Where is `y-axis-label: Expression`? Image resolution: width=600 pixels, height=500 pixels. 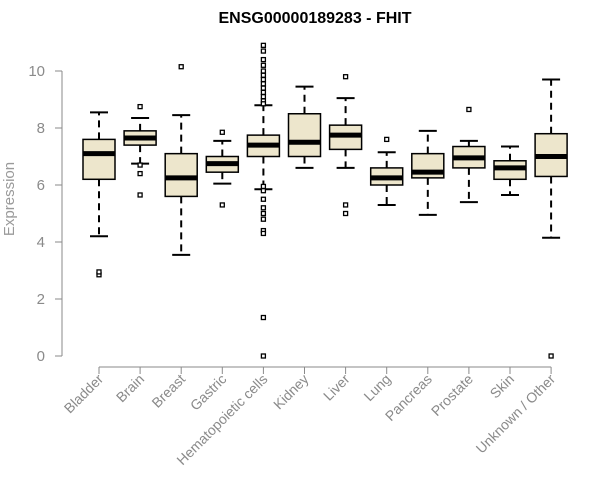 y-axis-label: Expression is located at coordinates (9, 199).